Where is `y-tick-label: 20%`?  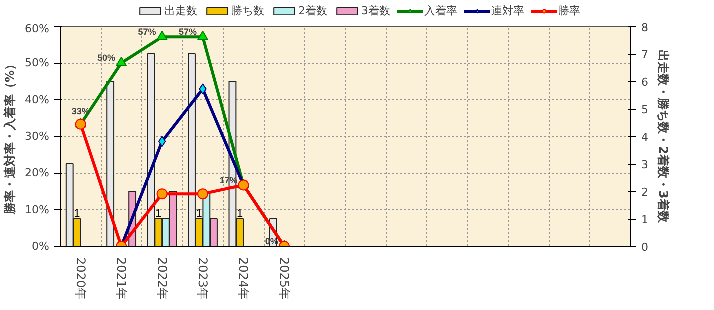 y-tick-label: 20% is located at coordinates (37, 173).